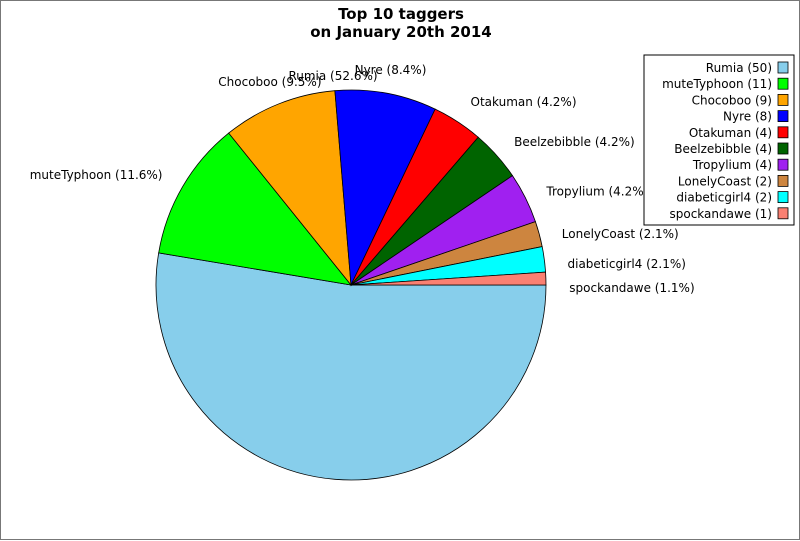 This screenshot has height=541, width=800. Describe the element at coordinates (783, 132) in the screenshot. I see `legend-swatch-otakuman` at that location.